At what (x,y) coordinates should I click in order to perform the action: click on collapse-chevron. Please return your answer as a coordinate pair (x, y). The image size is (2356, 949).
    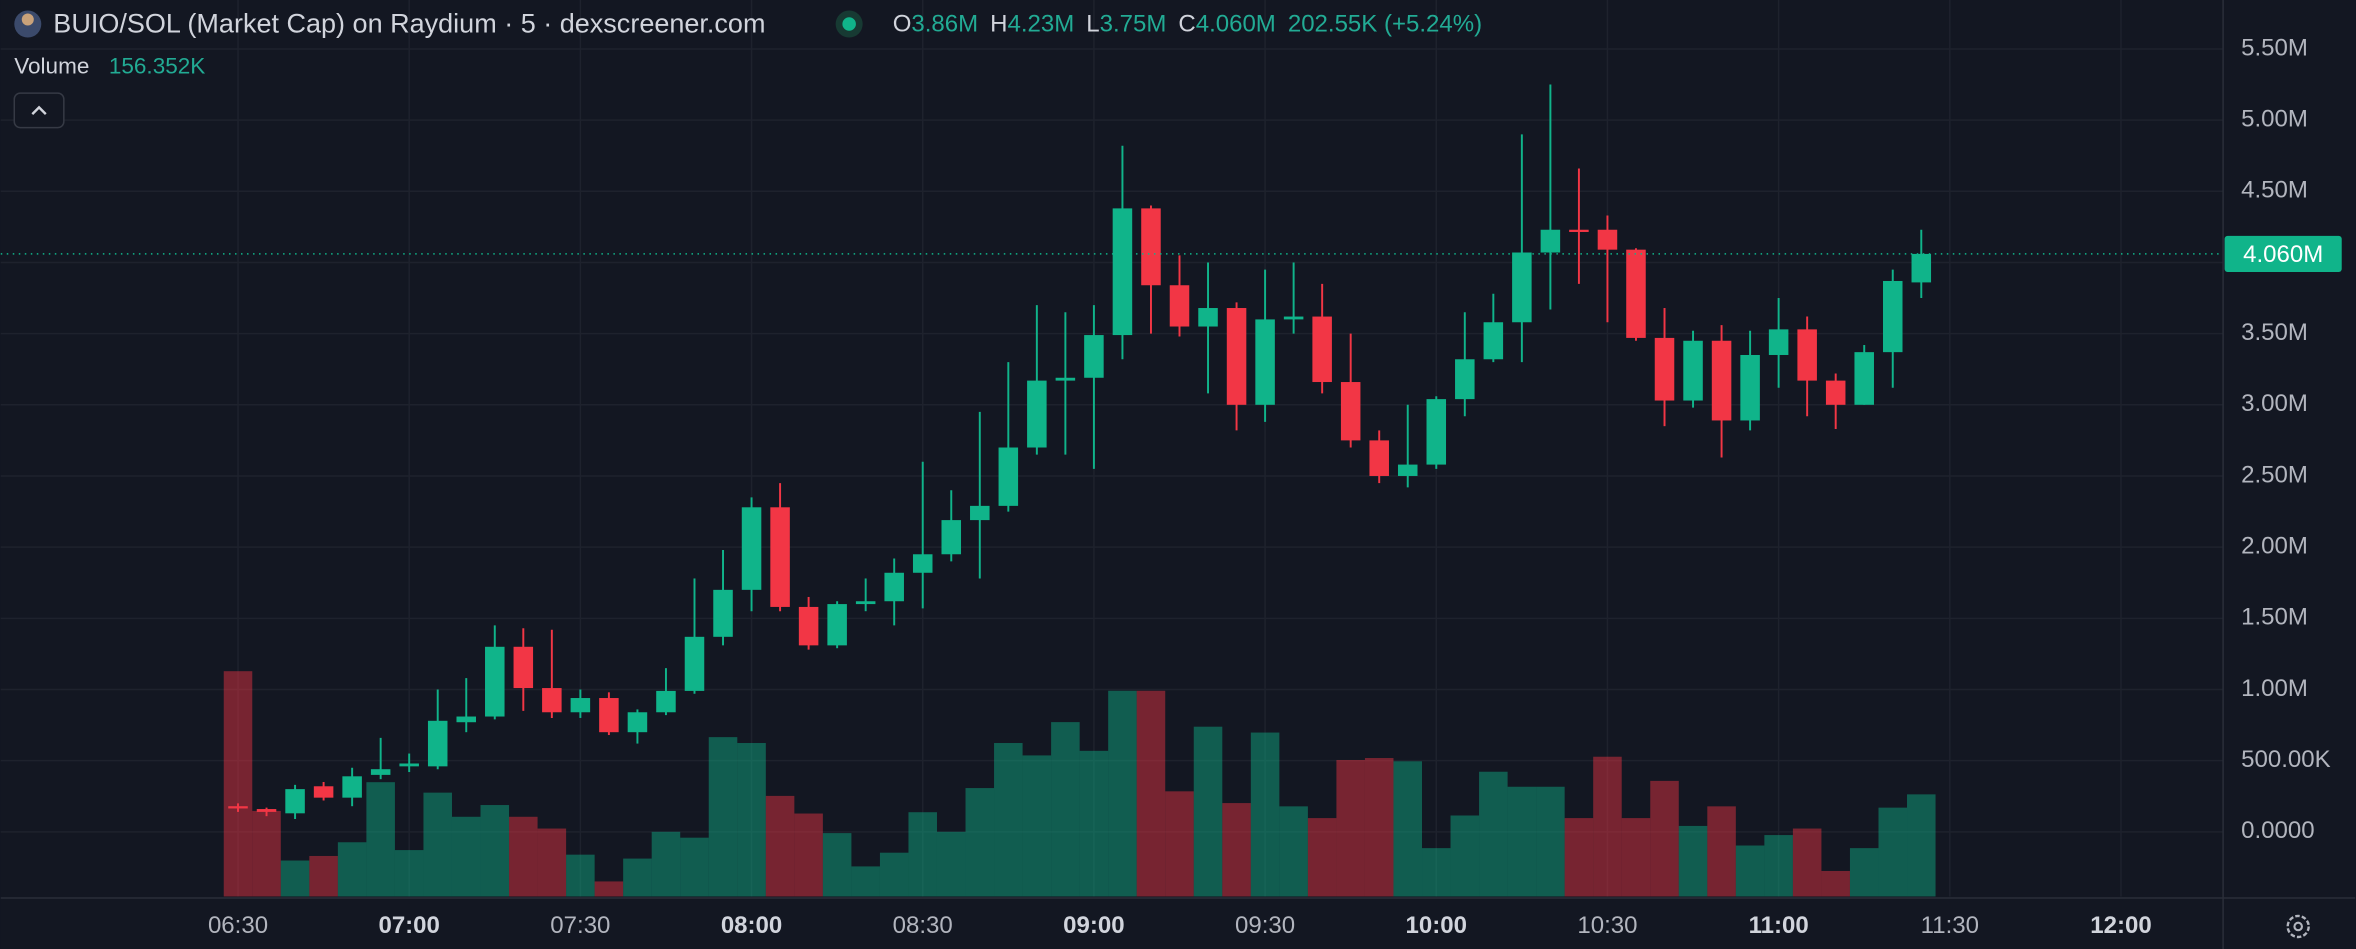
    Looking at the image, I should click on (39, 110).